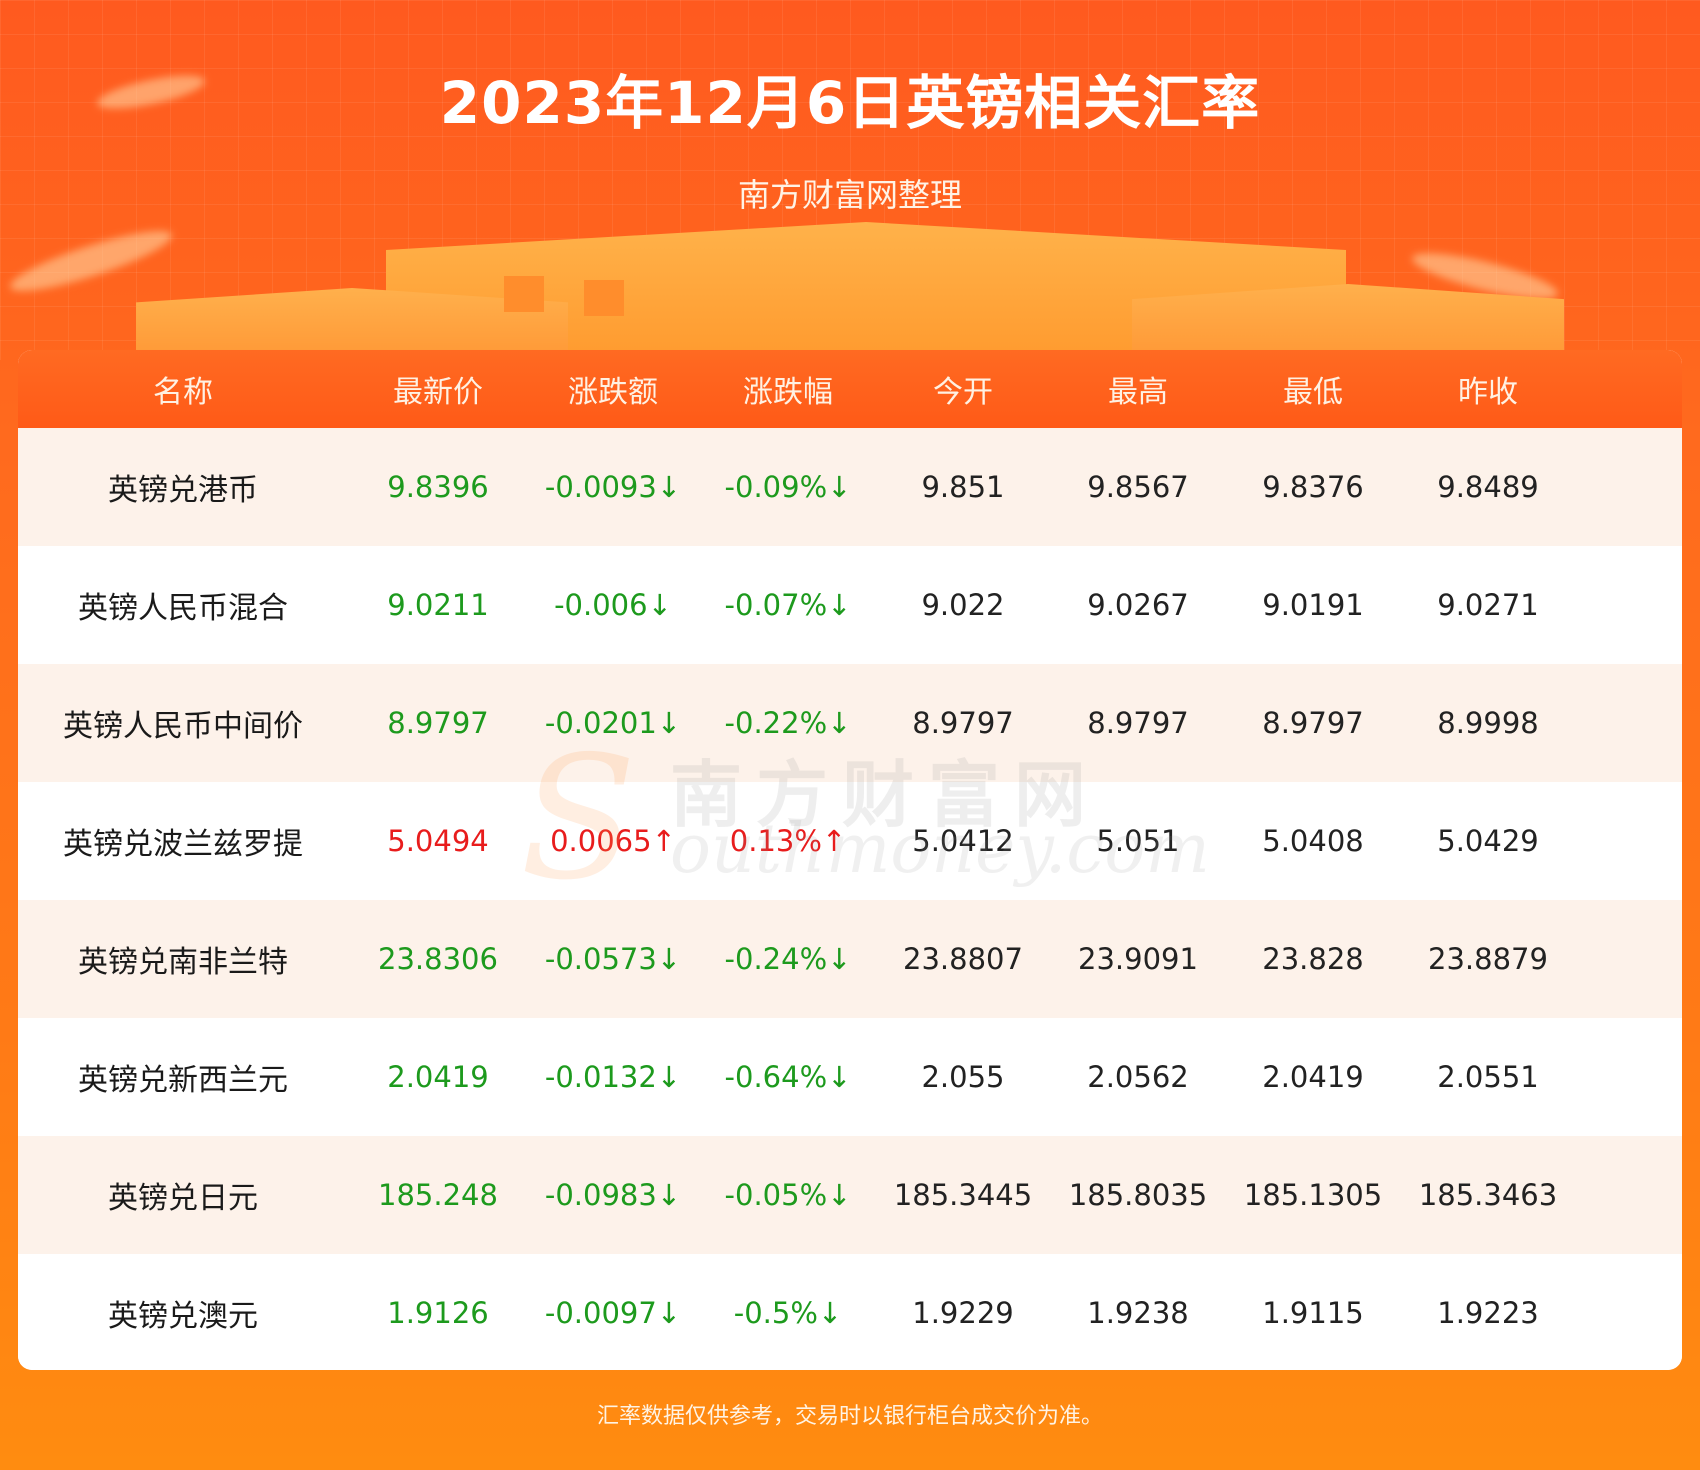 This screenshot has height=1470, width=1700. Describe the element at coordinates (438, 392) in the screenshot. I see `header-latest: 最新价` at that location.